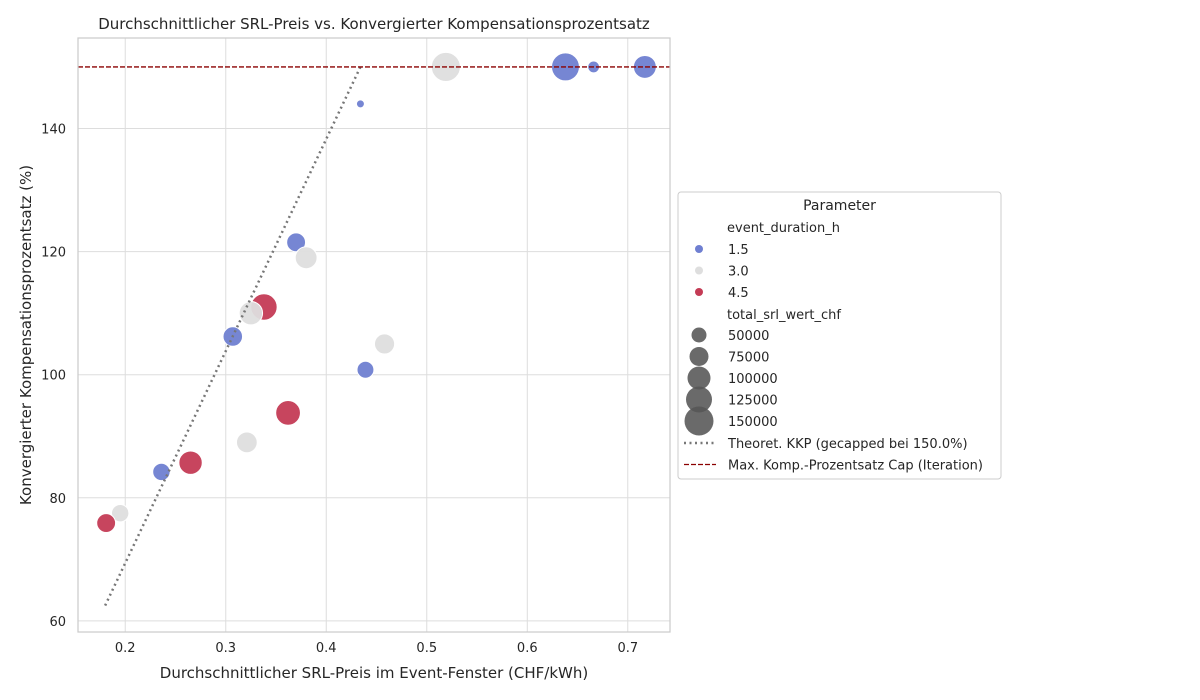 This screenshot has height=700, width=1200. What do you see at coordinates (748, 358) in the screenshot?
I see `legend-size-label: 75000` at bounding box center [748, 358].